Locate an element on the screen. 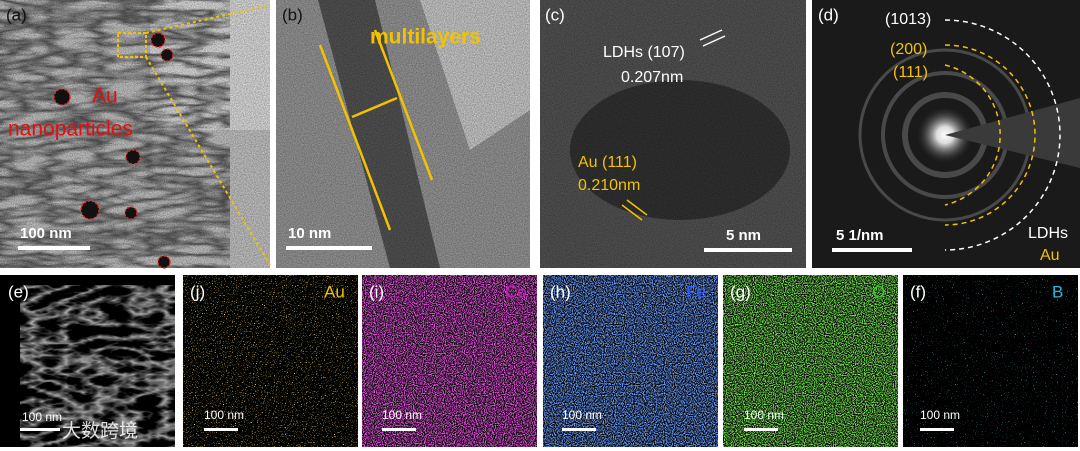 This screenshot has height=451, width=1080. panel-j: (j) Au 100 nm is located at coordinates (270, 361).